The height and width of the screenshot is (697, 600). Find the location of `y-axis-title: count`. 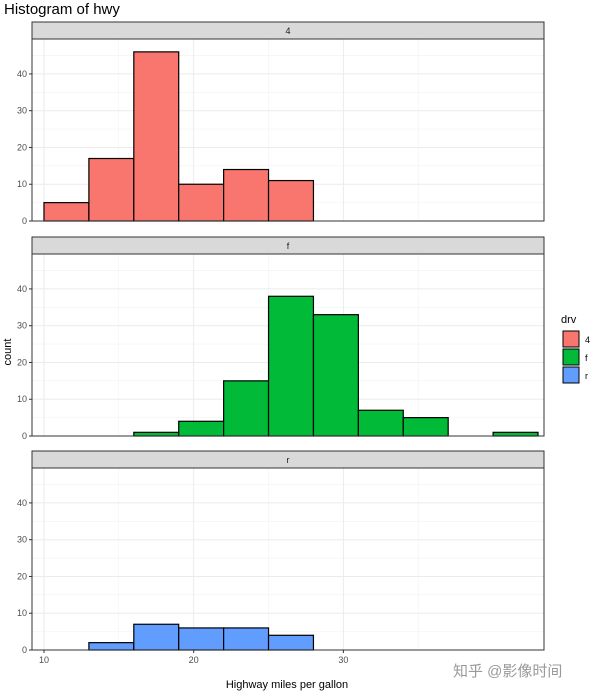

y-axis-title: count is located at coordinates (8, 352).